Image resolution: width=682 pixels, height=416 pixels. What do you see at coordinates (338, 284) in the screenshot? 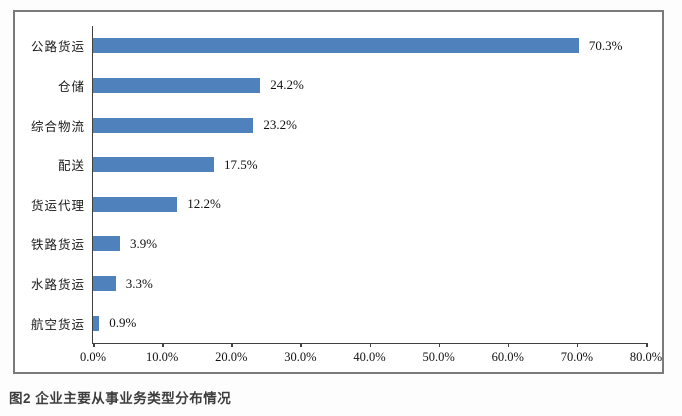
I see `bar-row: 水路货运 3.3%` at bounding box center [338, 284].